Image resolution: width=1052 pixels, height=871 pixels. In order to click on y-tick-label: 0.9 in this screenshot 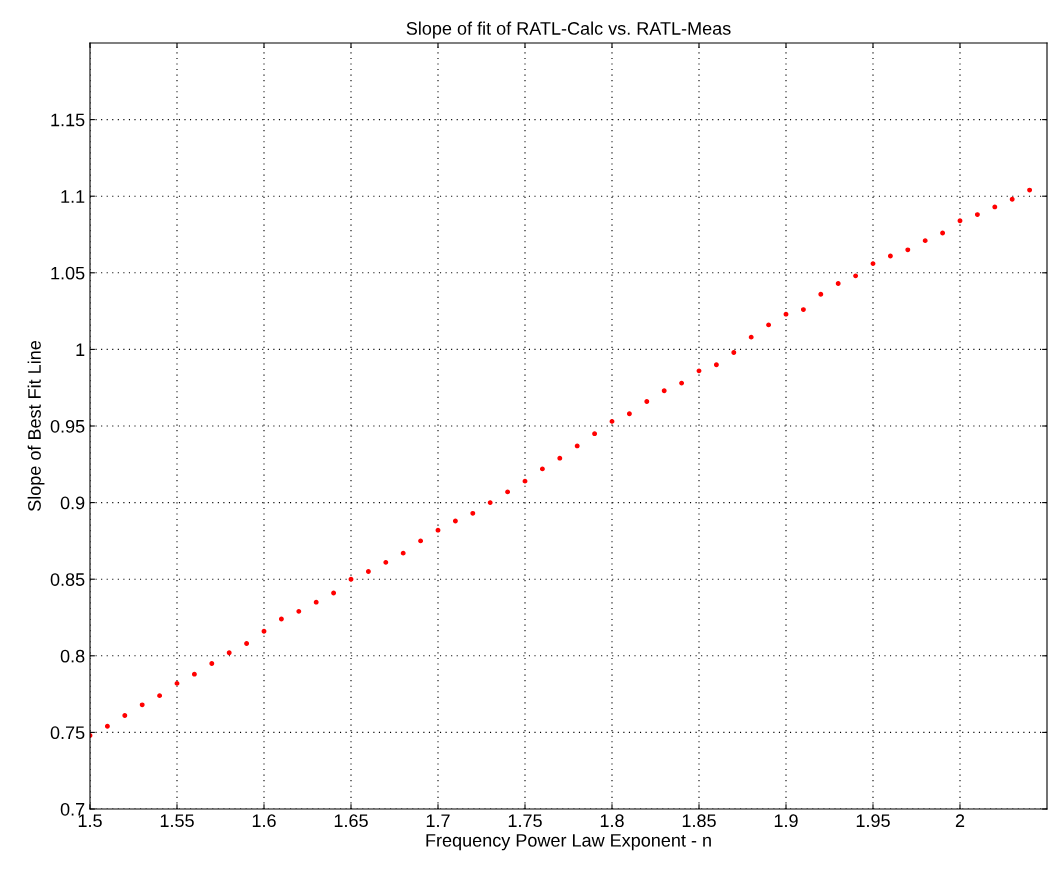, I will do `click(72, 503)`.